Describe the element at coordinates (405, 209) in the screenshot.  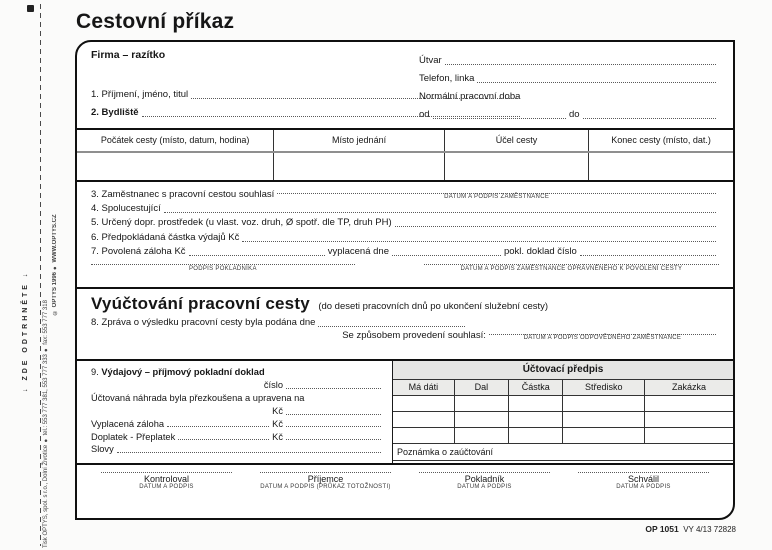
I see `item-4: 4. Spolucestující` at that location.